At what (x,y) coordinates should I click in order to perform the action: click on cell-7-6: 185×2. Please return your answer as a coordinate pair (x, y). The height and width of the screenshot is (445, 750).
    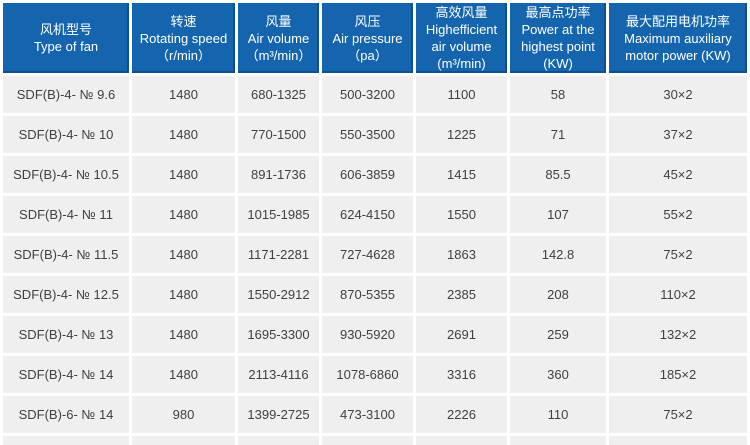
    Looking at the image, I should click on (678, 374).